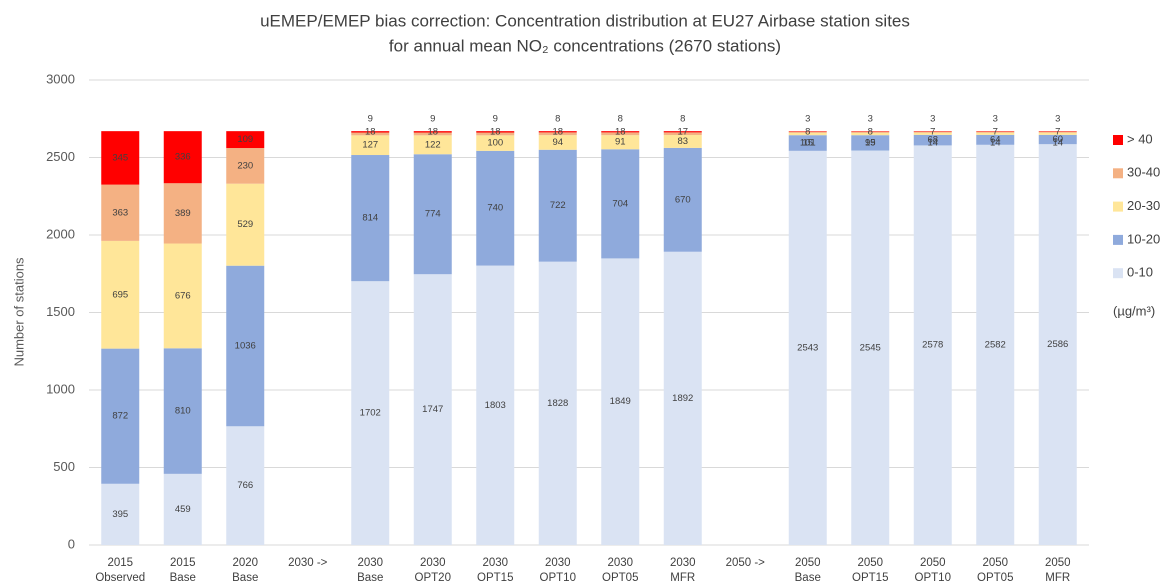  I want to click on data-label: 529, so click(245, 224).